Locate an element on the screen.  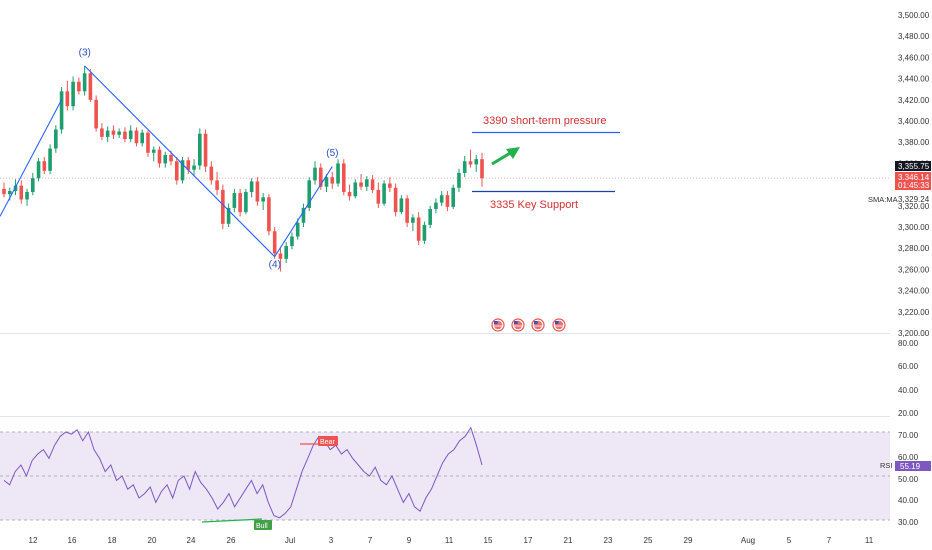
rsi-tick-label: 30.00 is located at coordinates (908, 522).